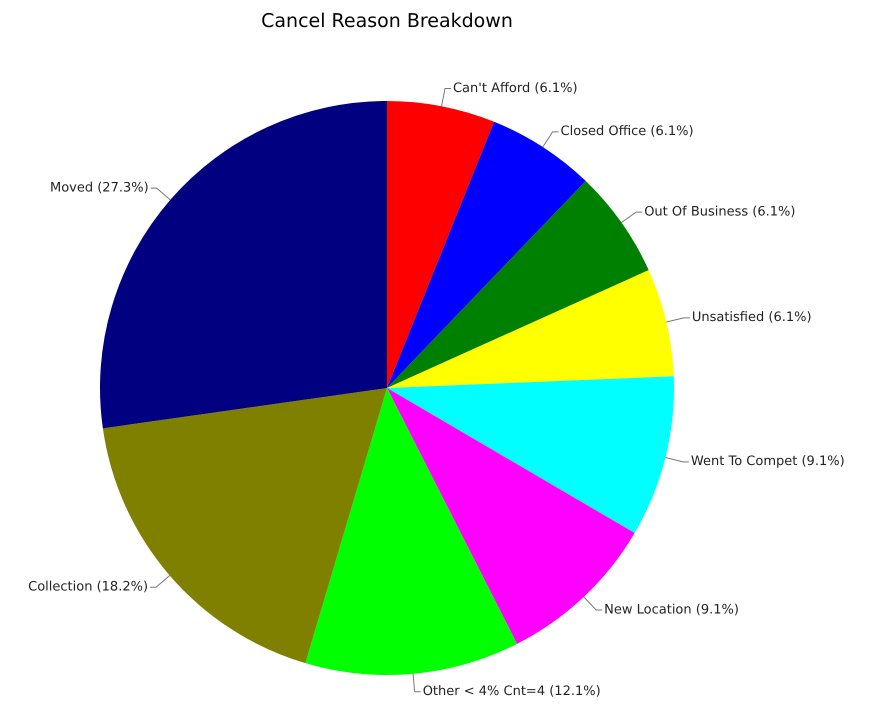 This screenshot has width=876, height=715. What do you see at coordinates (387, 21) in the screenshot?
I see `chart-title: Cancel Reason Breakdown` at bounding box center [387, 21].